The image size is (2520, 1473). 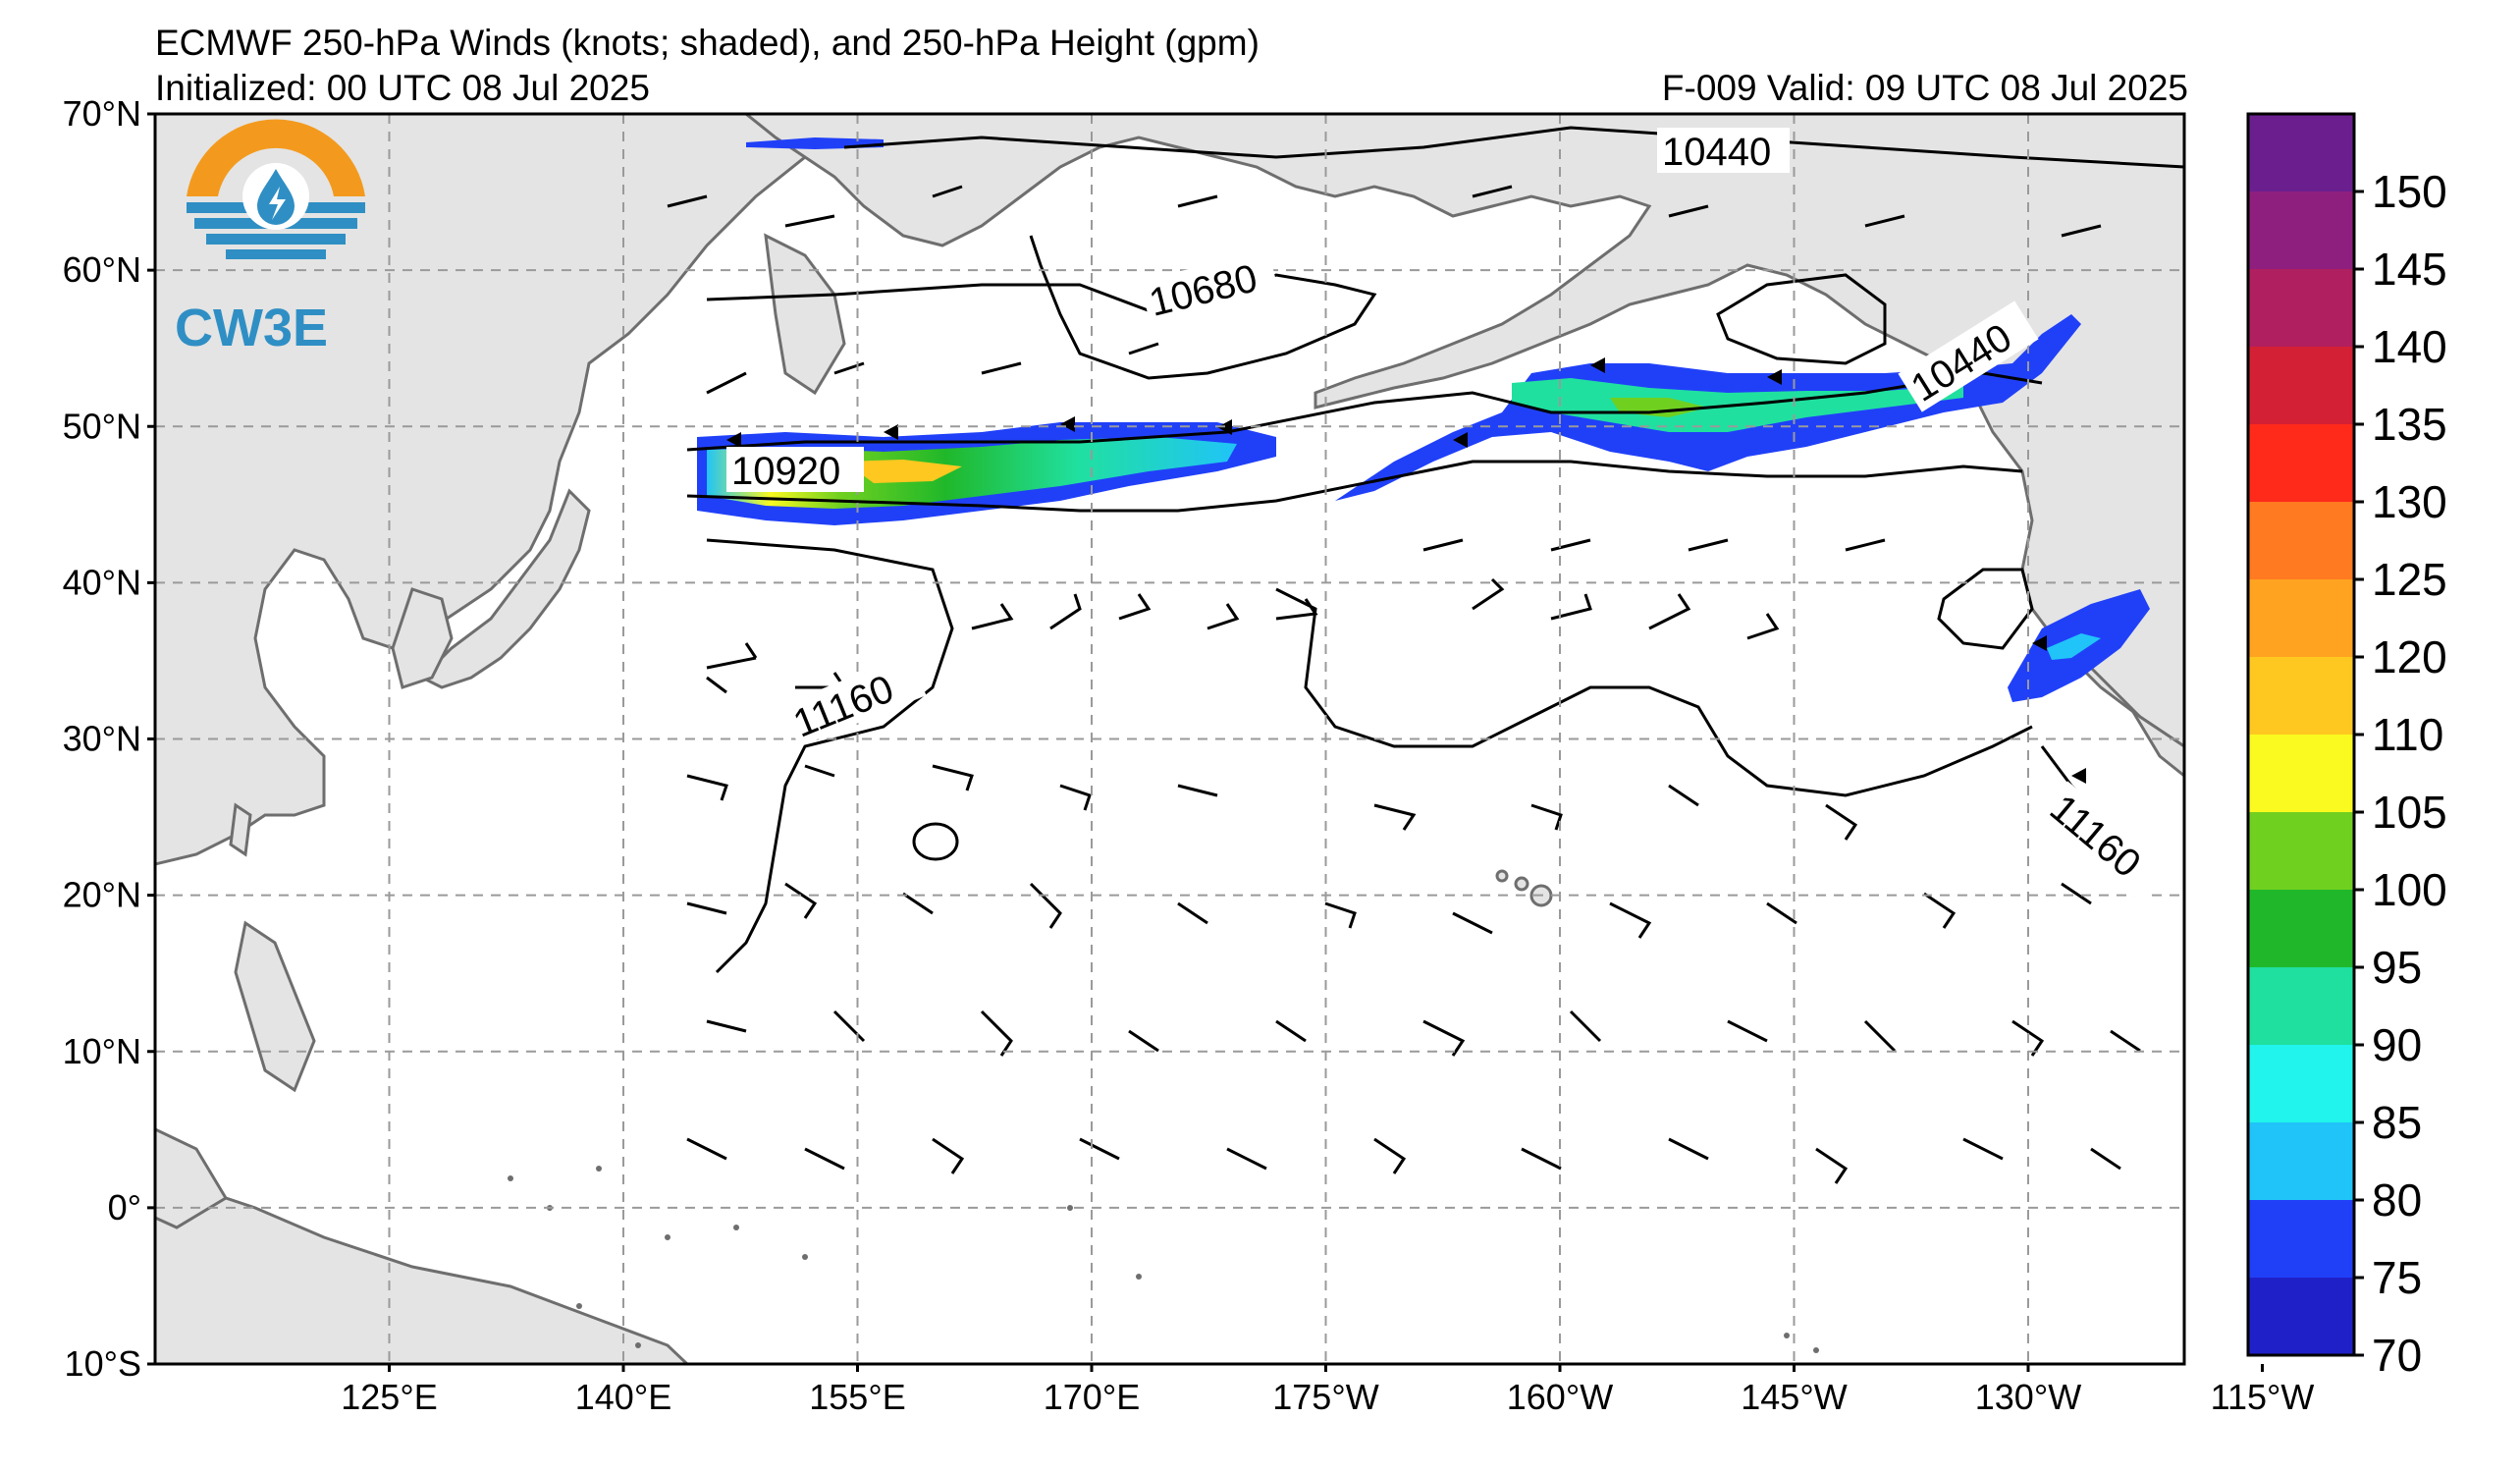 What do you see at coordinates (1325, 1397) in the screenshot?
I see `lon-label: 175°W` at bounding box center [1325, 1397].